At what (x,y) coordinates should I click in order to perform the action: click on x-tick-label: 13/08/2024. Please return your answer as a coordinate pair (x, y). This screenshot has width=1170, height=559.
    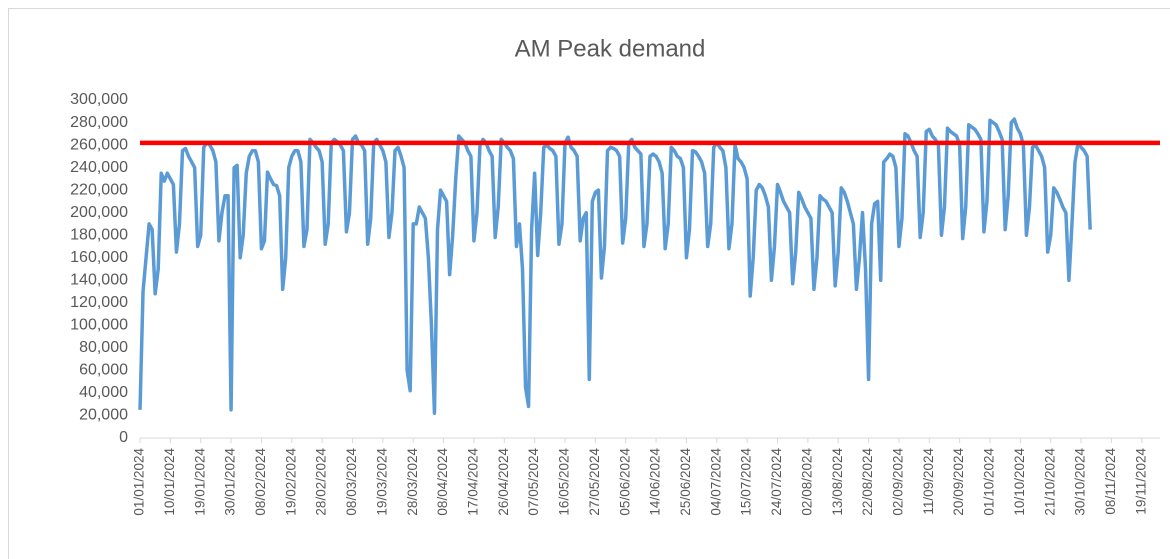
    Looking at the image, I should click on (837, 482).